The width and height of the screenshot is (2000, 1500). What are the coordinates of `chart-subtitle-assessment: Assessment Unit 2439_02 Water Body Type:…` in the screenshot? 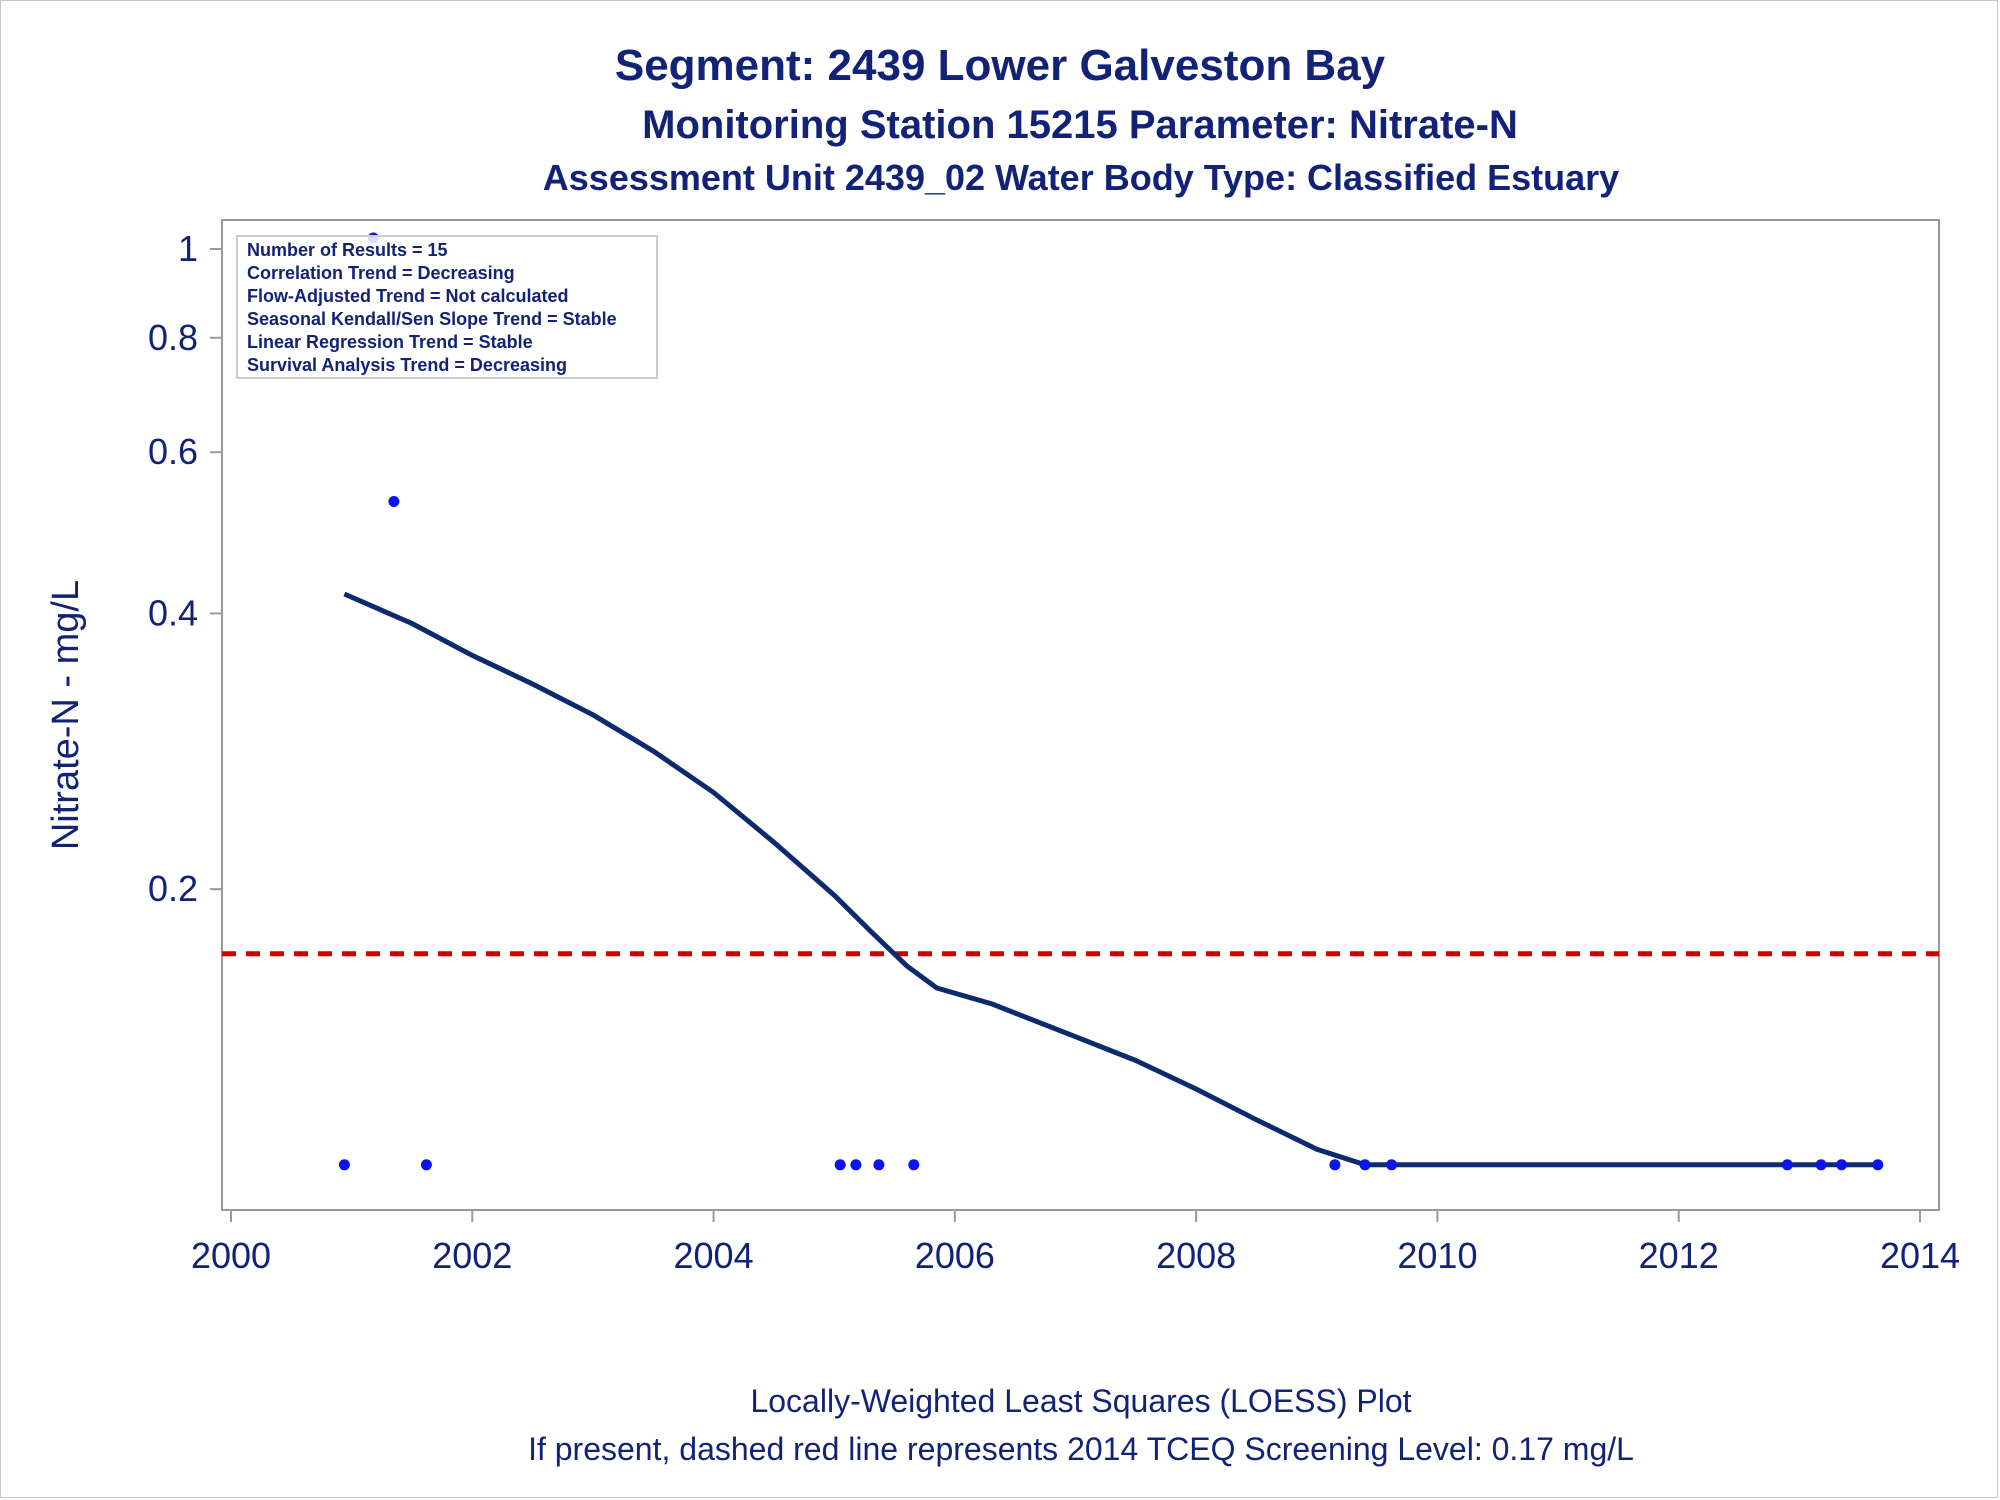 It's located at (1081, 177).